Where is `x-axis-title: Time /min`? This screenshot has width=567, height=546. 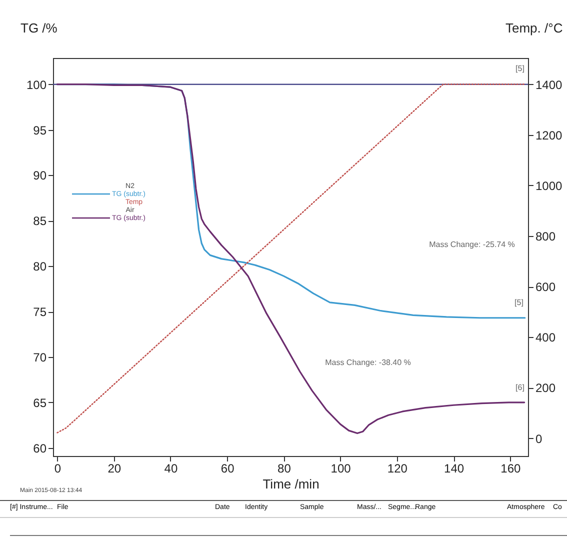 x-axis-title: Time /min is located at coordinates (291, 484).